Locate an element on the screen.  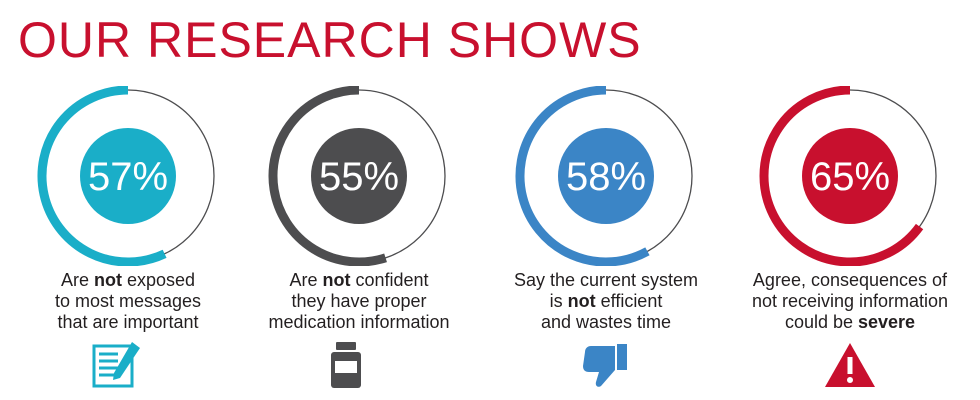
caption-line: Are not confident is located at coordinates (359, 280).